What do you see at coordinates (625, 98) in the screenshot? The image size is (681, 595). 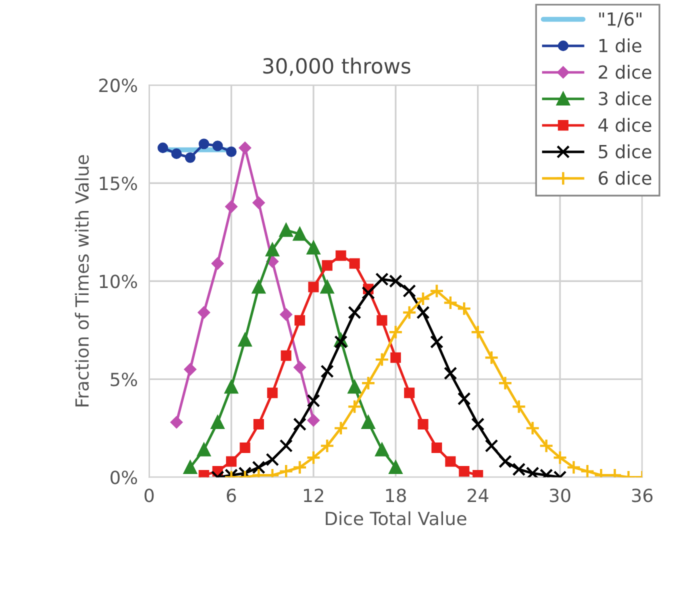 I see `legend-label: 3 dice` at bounding box center [625, 98].